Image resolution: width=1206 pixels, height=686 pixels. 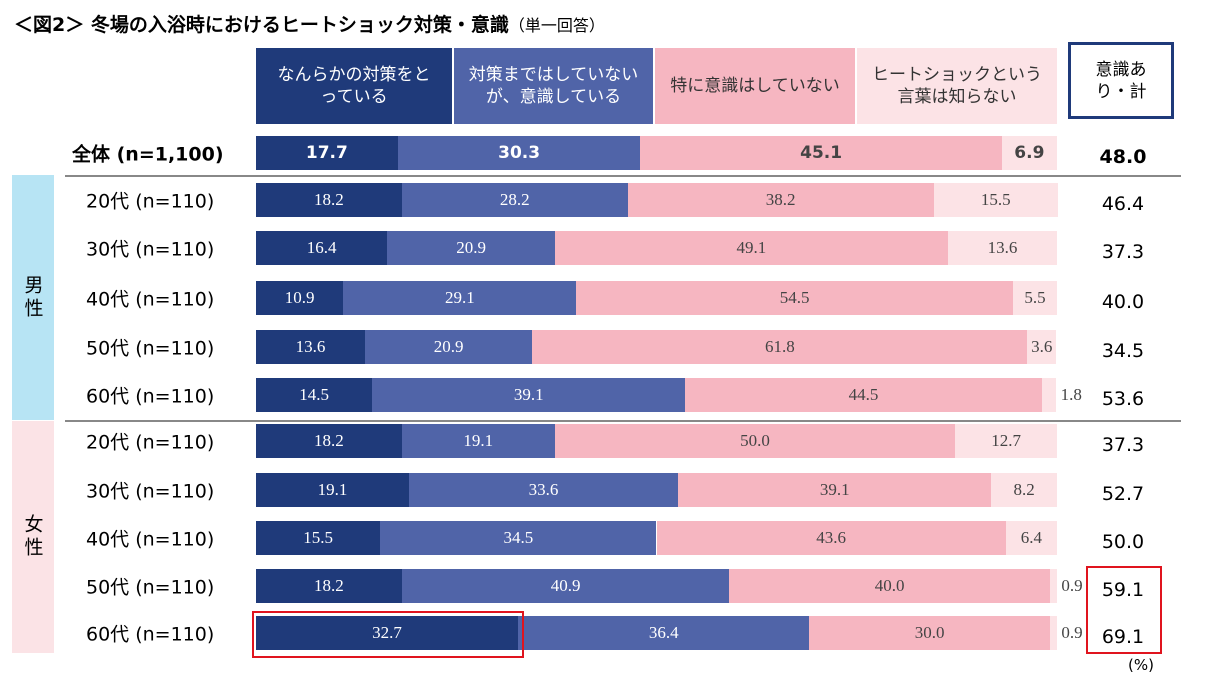 What do you see at coordinates (1123, 637) in the screenshot?
I see `total-value: 69.1` at bounding box center [1123, 637].